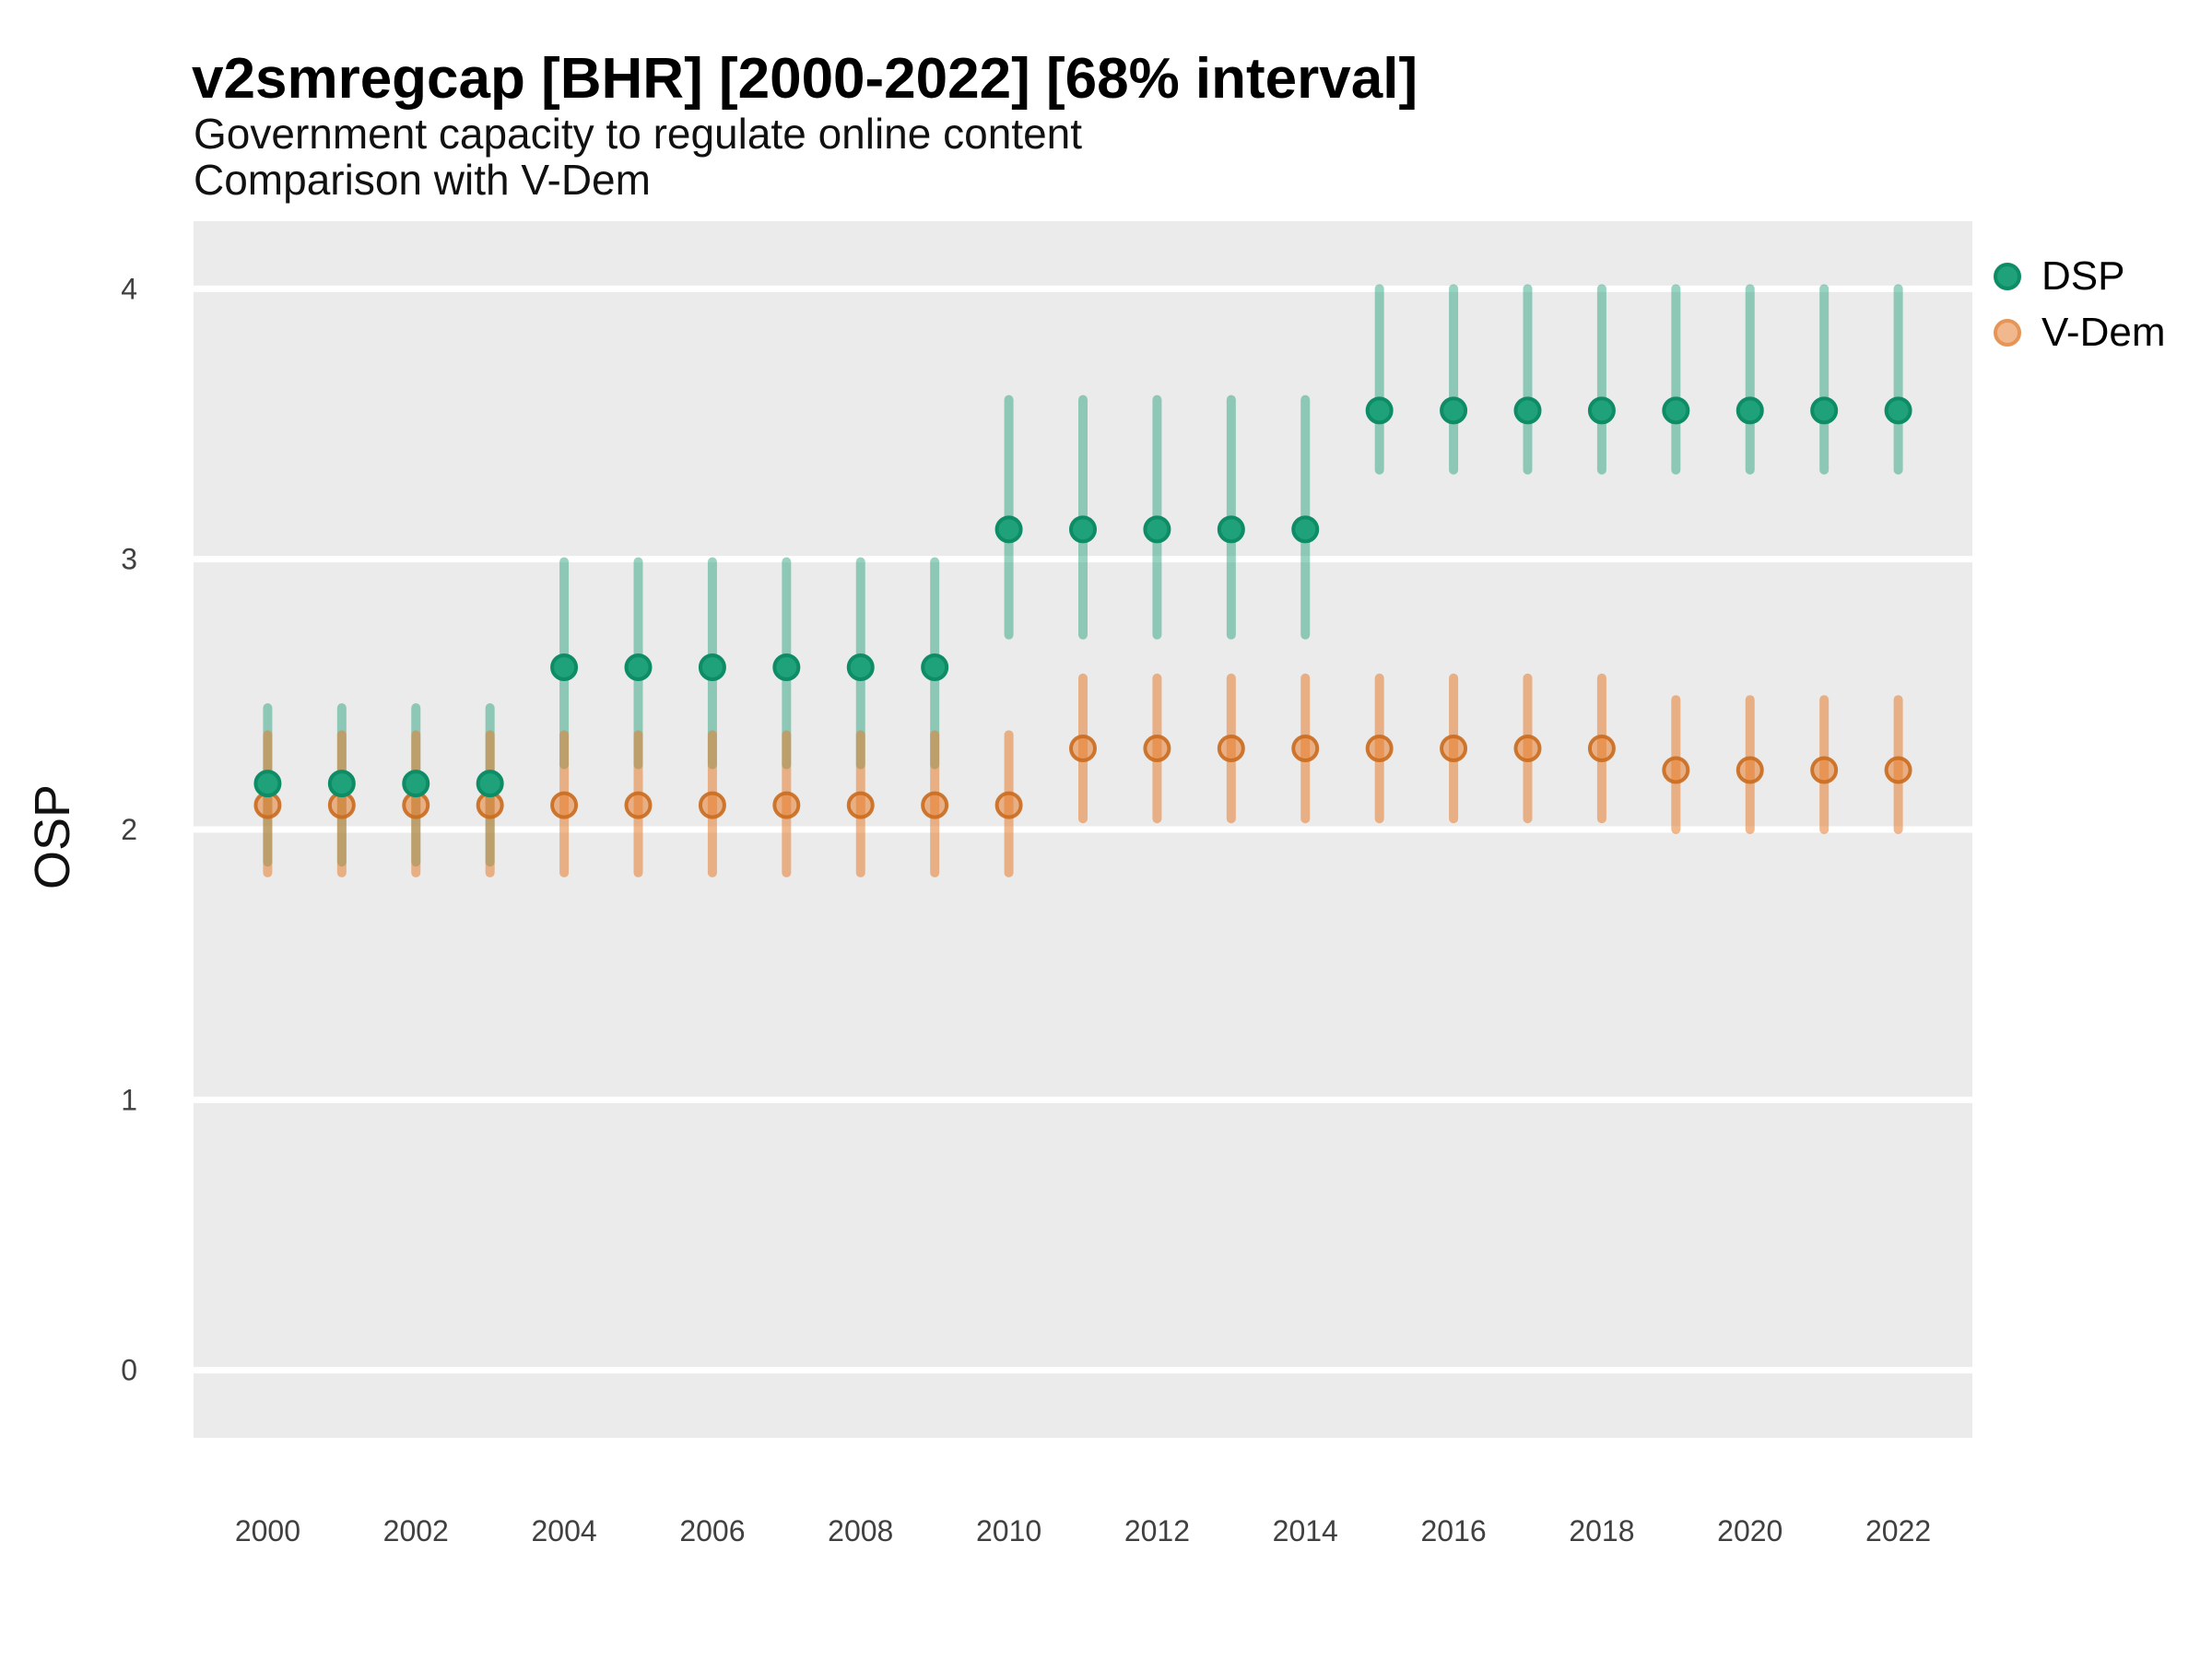  Describe the element at coordinates (129, 1370) in the screenshot. I see `y-tick-label-0: 0` at that location.